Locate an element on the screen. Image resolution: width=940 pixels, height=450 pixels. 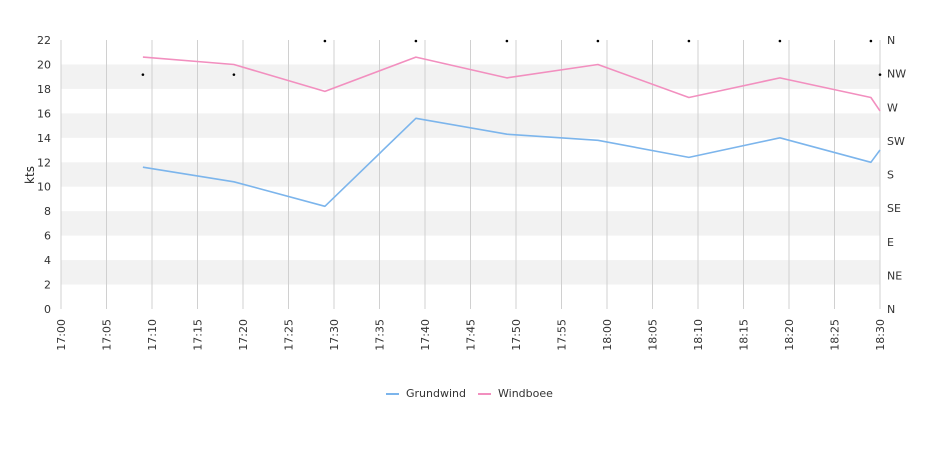
y-tick-label: 22 is located at coordinates (44, 40).